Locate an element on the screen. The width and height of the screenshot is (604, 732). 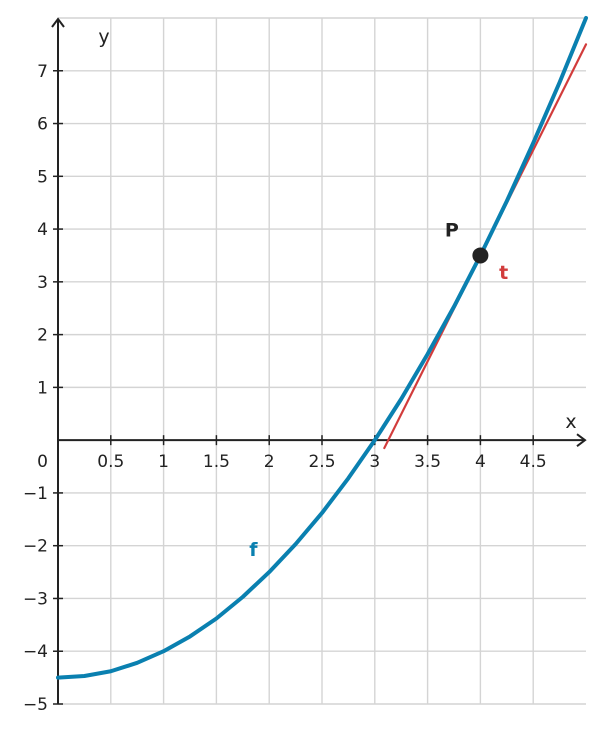
points is located at coordinates (480, 255).